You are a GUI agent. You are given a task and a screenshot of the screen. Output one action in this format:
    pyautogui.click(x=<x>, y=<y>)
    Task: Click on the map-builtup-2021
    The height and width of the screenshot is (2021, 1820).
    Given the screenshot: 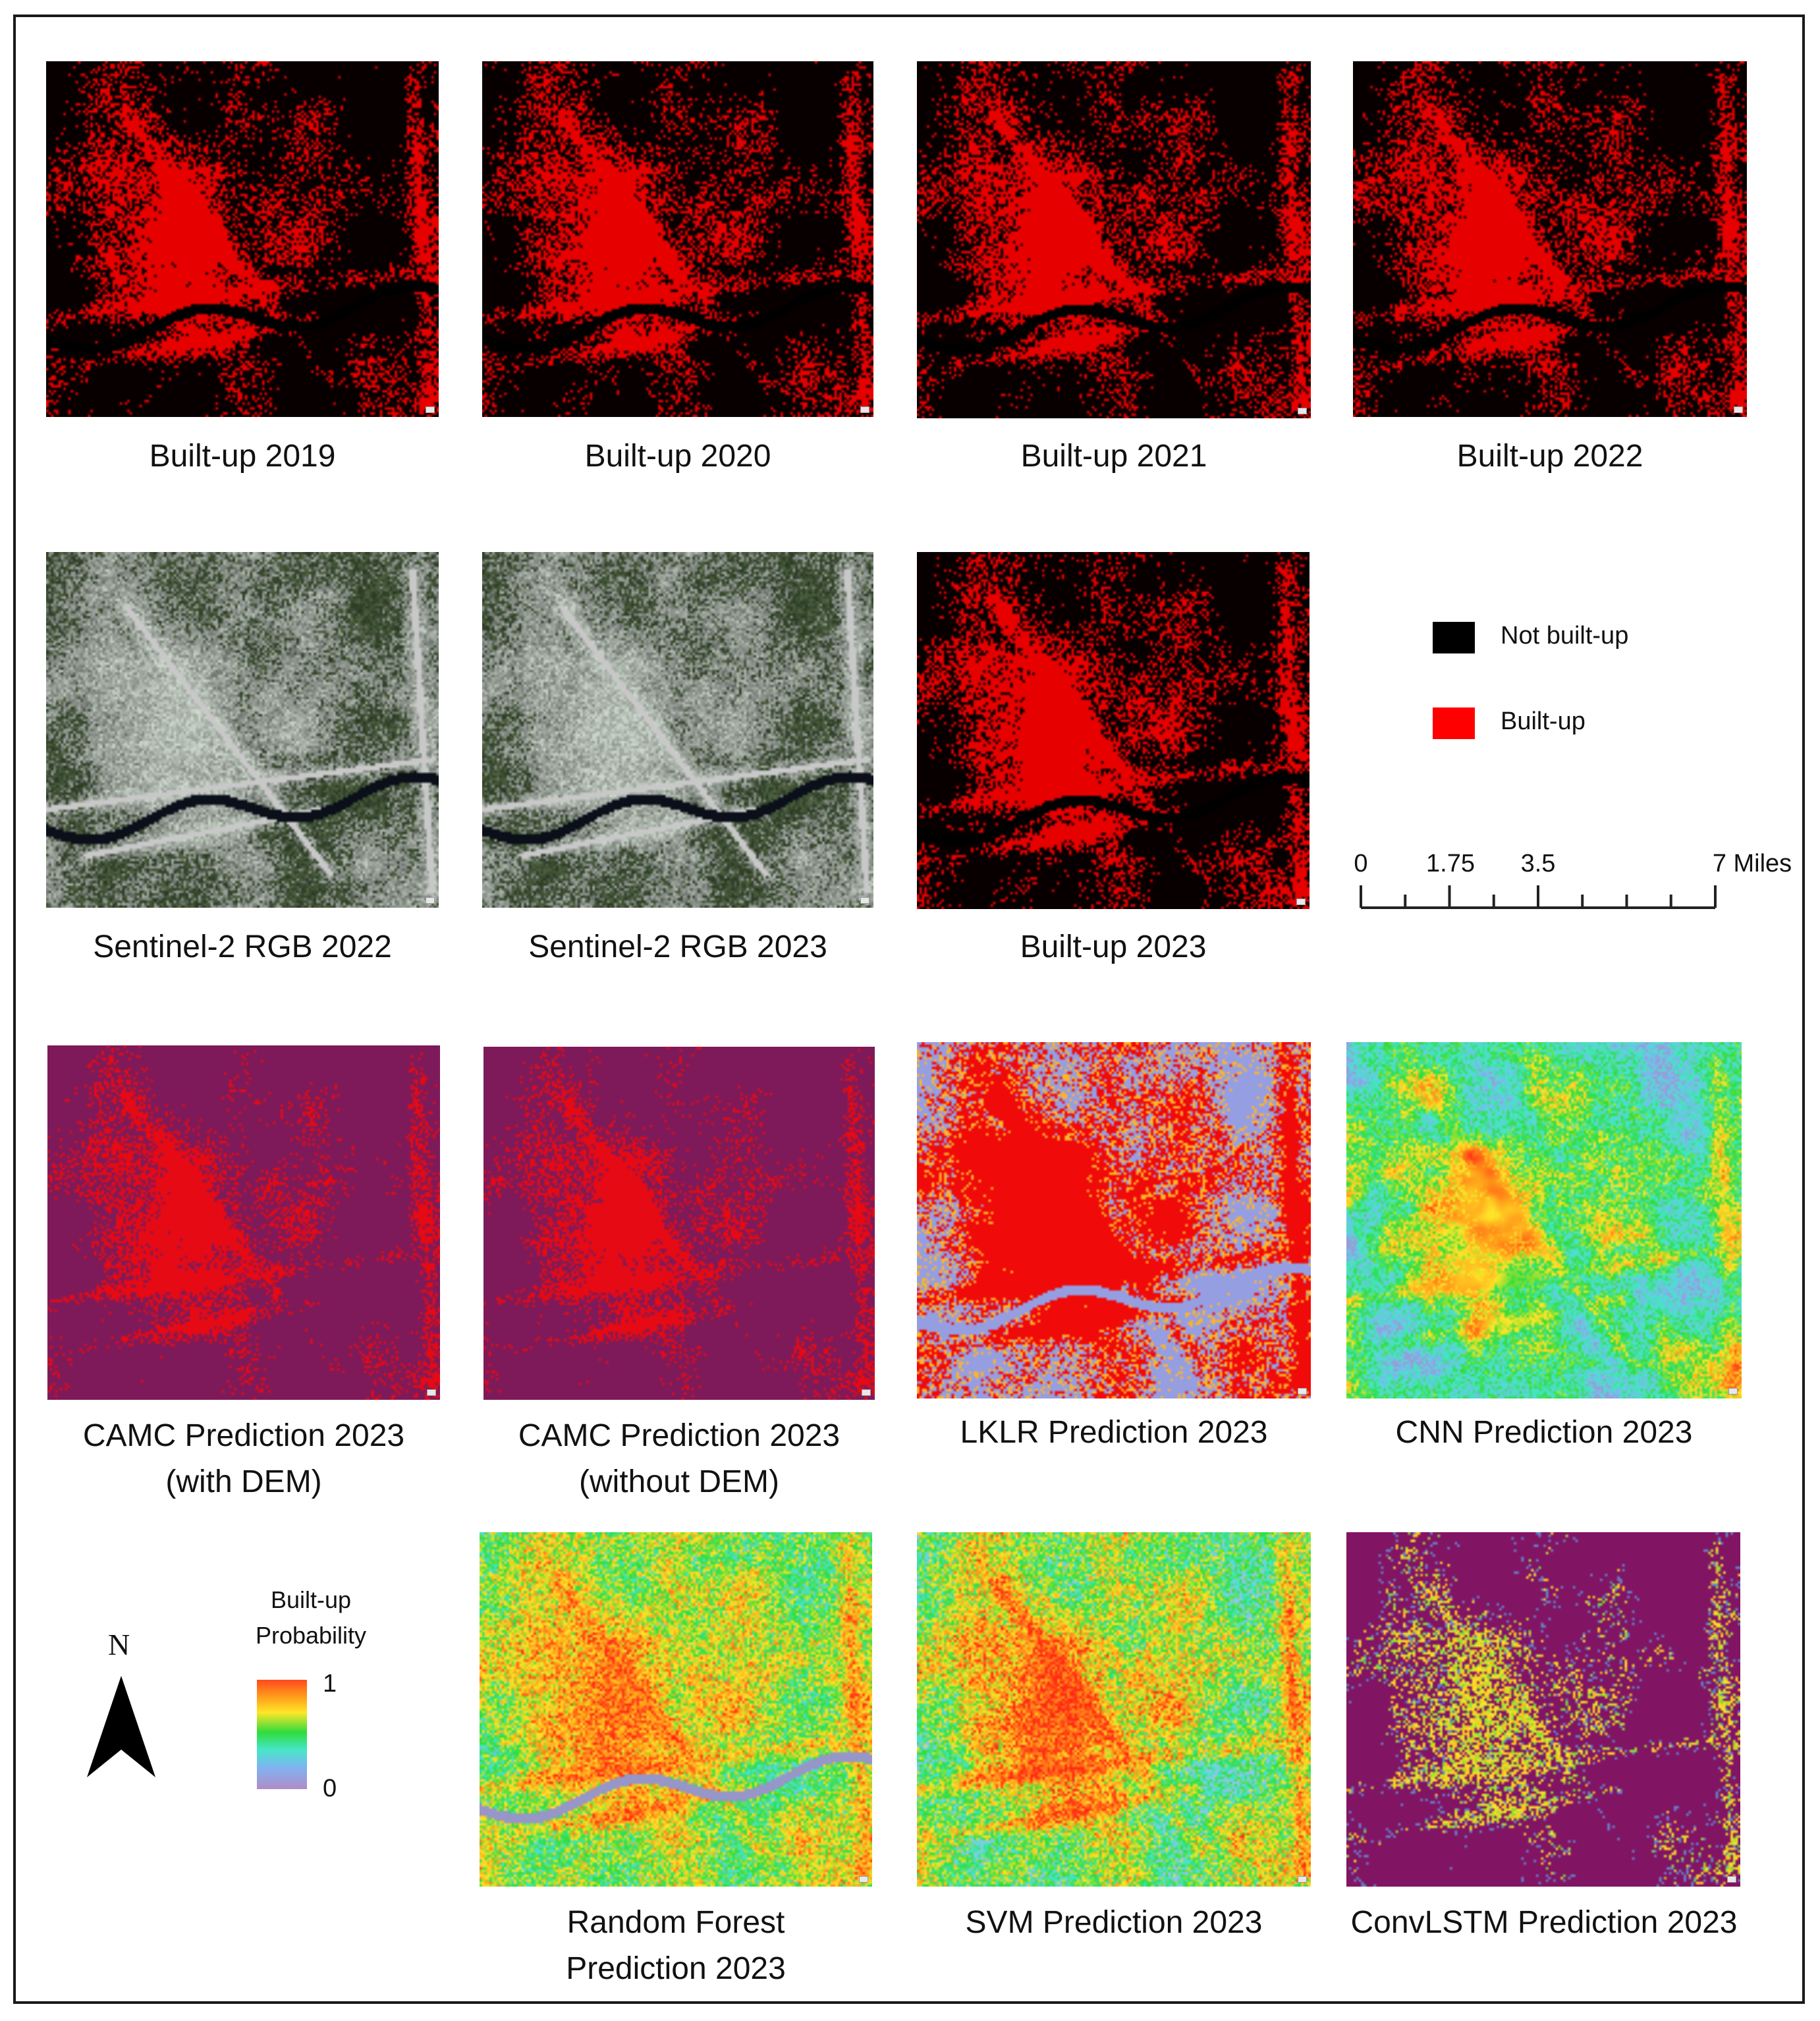 What is the action you would take?
    pyautogui.click(x=1114, y=240)
    